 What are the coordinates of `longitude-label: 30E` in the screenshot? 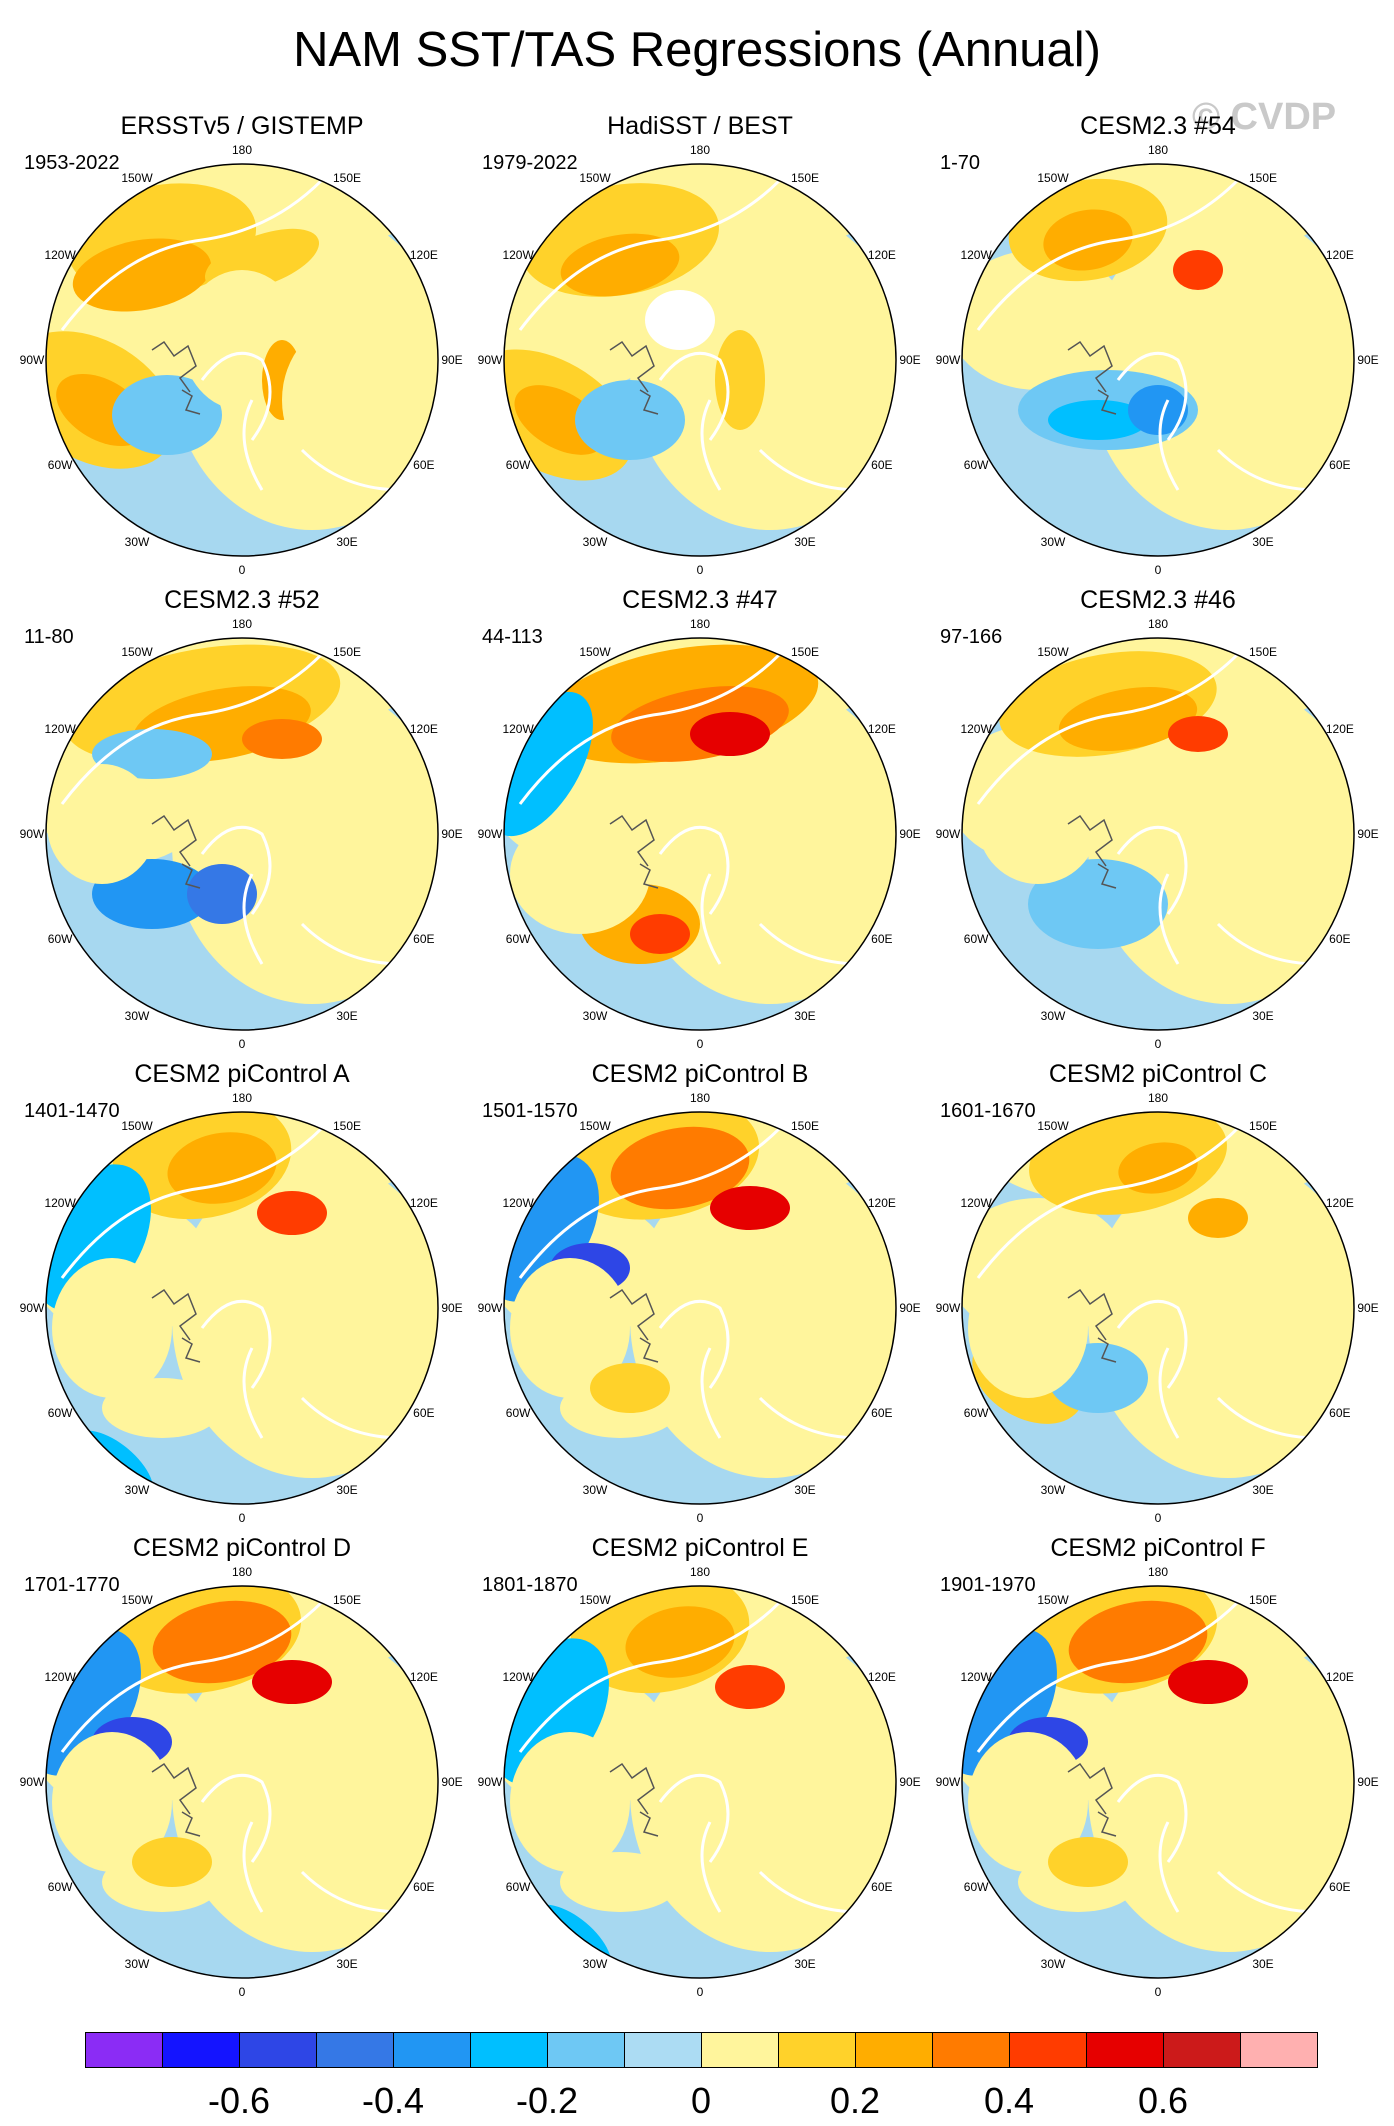 It's located at (804, 1016).